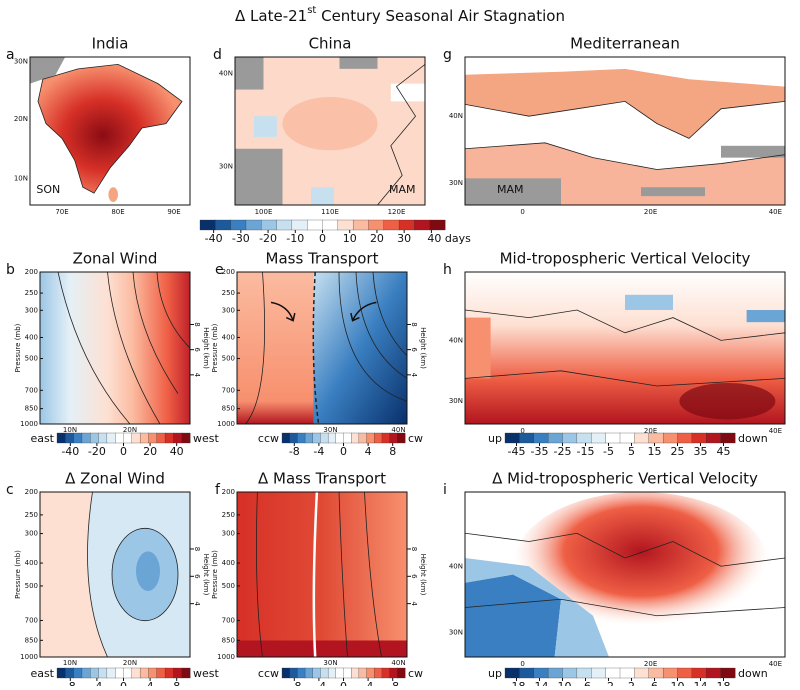  I want to click on plot-area, so click(625, 574).